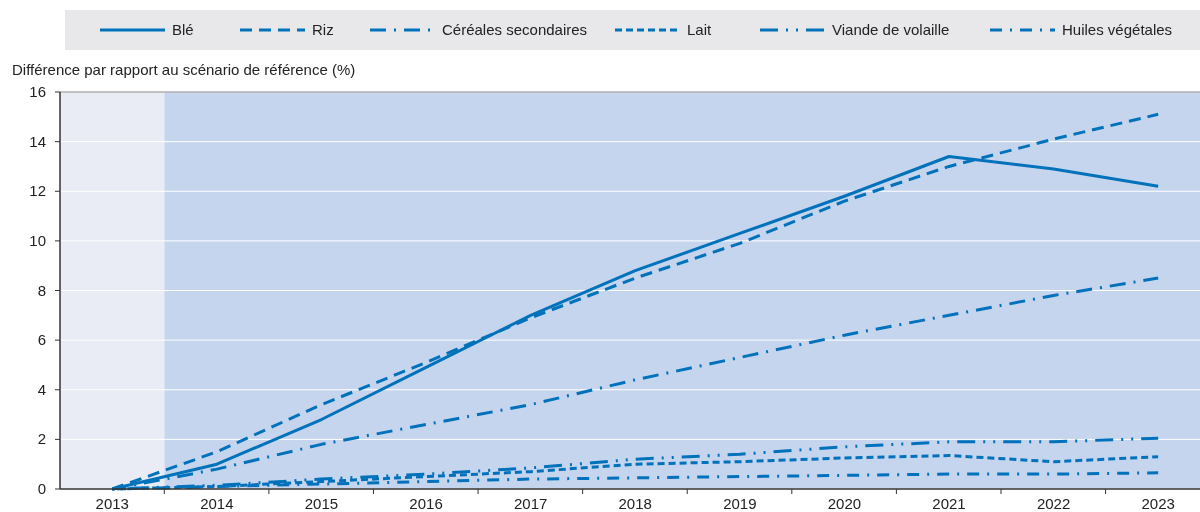 The width and height of the screenshot is (1200, 512). What do you see at coordinates (37, 91) in the screenshot?
I see `y-tick-label: 16` at bounding box center [37, 91].